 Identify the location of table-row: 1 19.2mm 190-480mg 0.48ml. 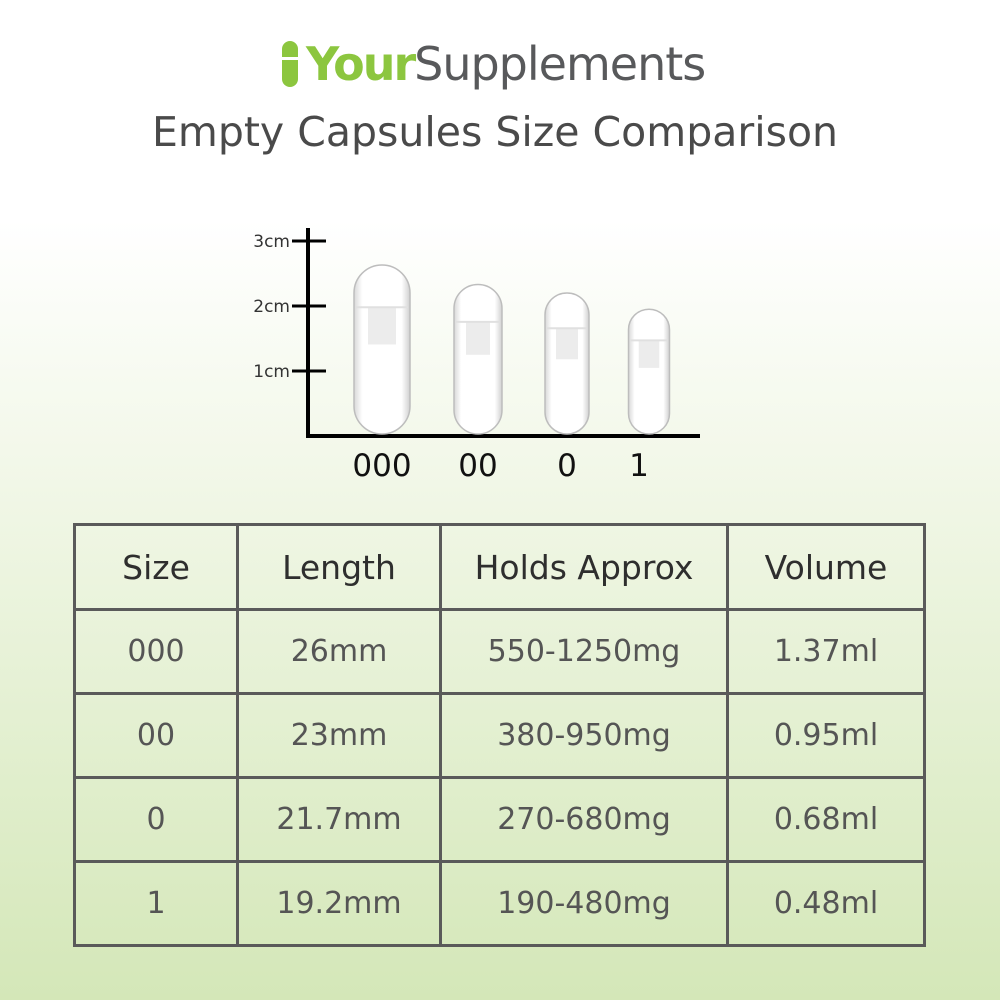
(499, 903).